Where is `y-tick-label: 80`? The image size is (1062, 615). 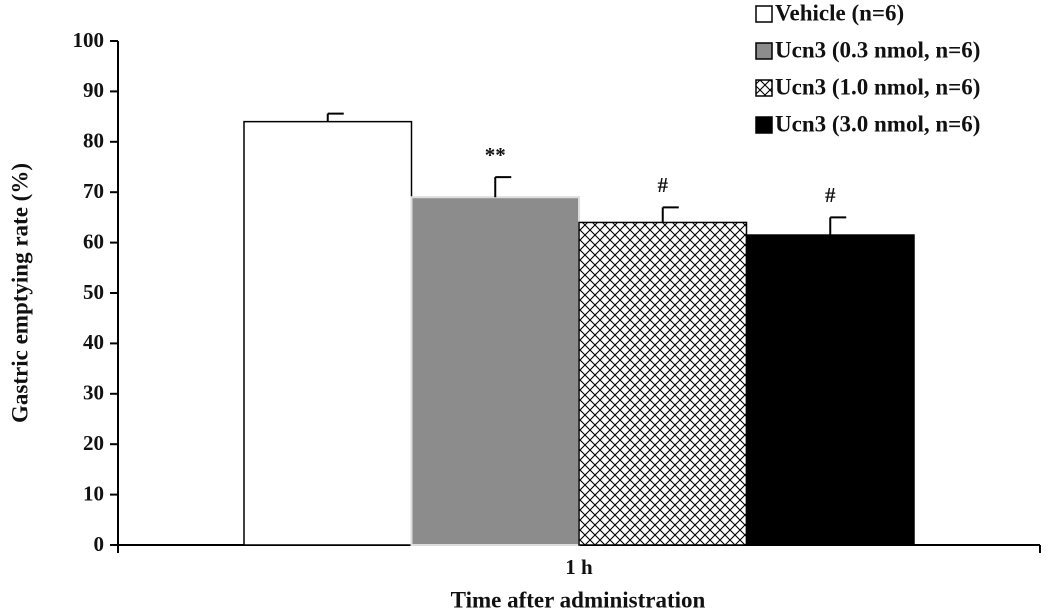
y-tick-label: 80 is located at coordinates (93, 141).